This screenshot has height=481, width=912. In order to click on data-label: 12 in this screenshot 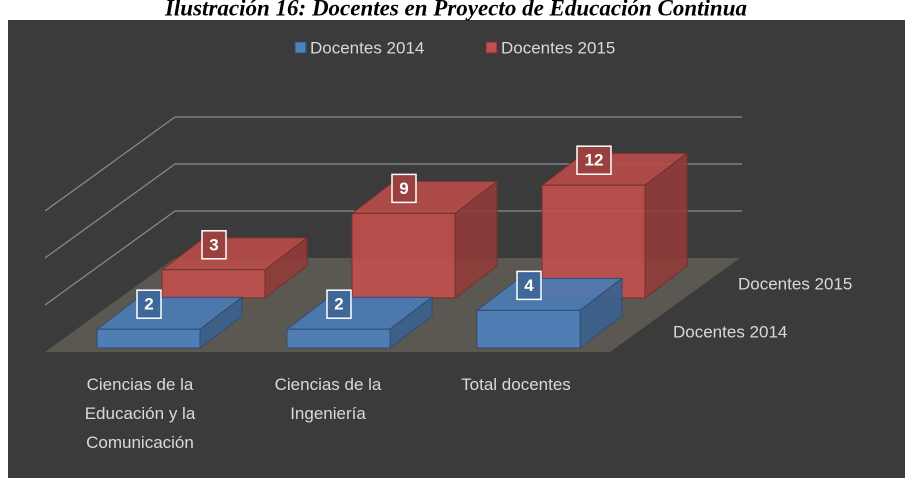, I will do `click(594, 160)`.